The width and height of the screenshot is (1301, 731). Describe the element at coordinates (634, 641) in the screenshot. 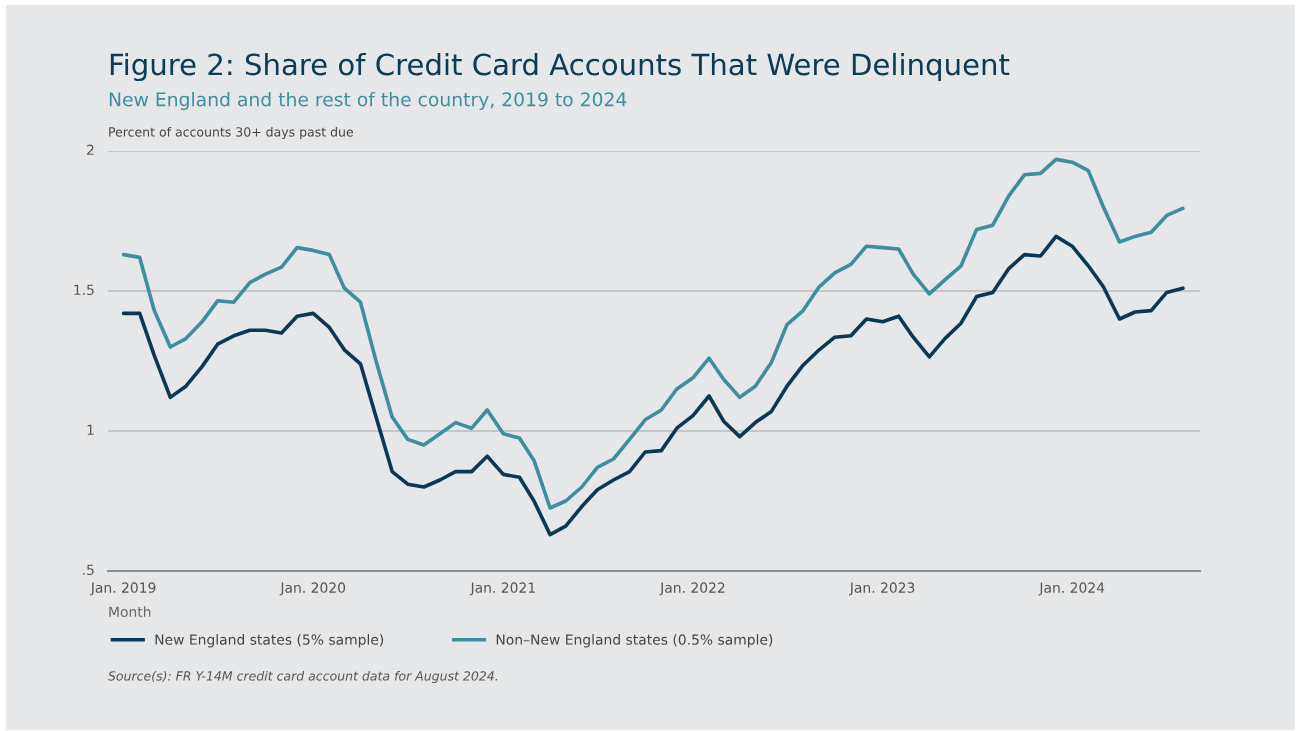

I see `legend-label: Non–New England states (0.5% sample)` at that location.